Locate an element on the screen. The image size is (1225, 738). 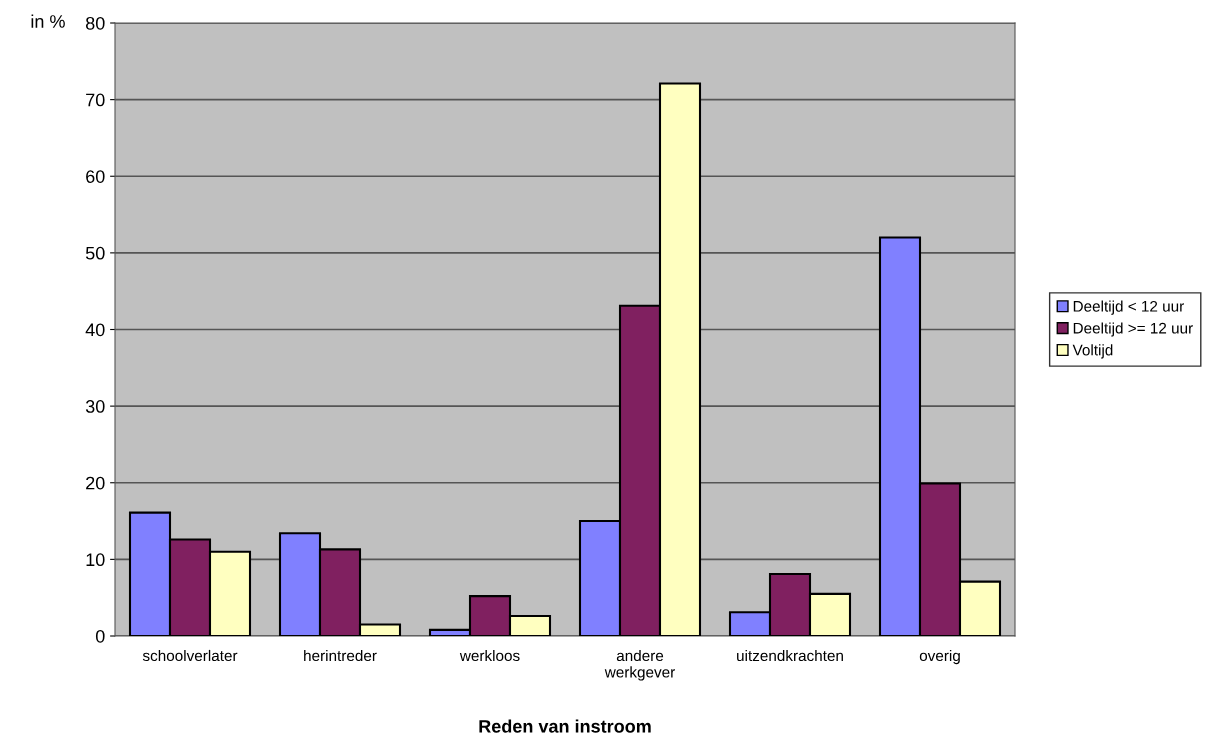
y-tick-label: 30 is located at coordinates (95, 406).